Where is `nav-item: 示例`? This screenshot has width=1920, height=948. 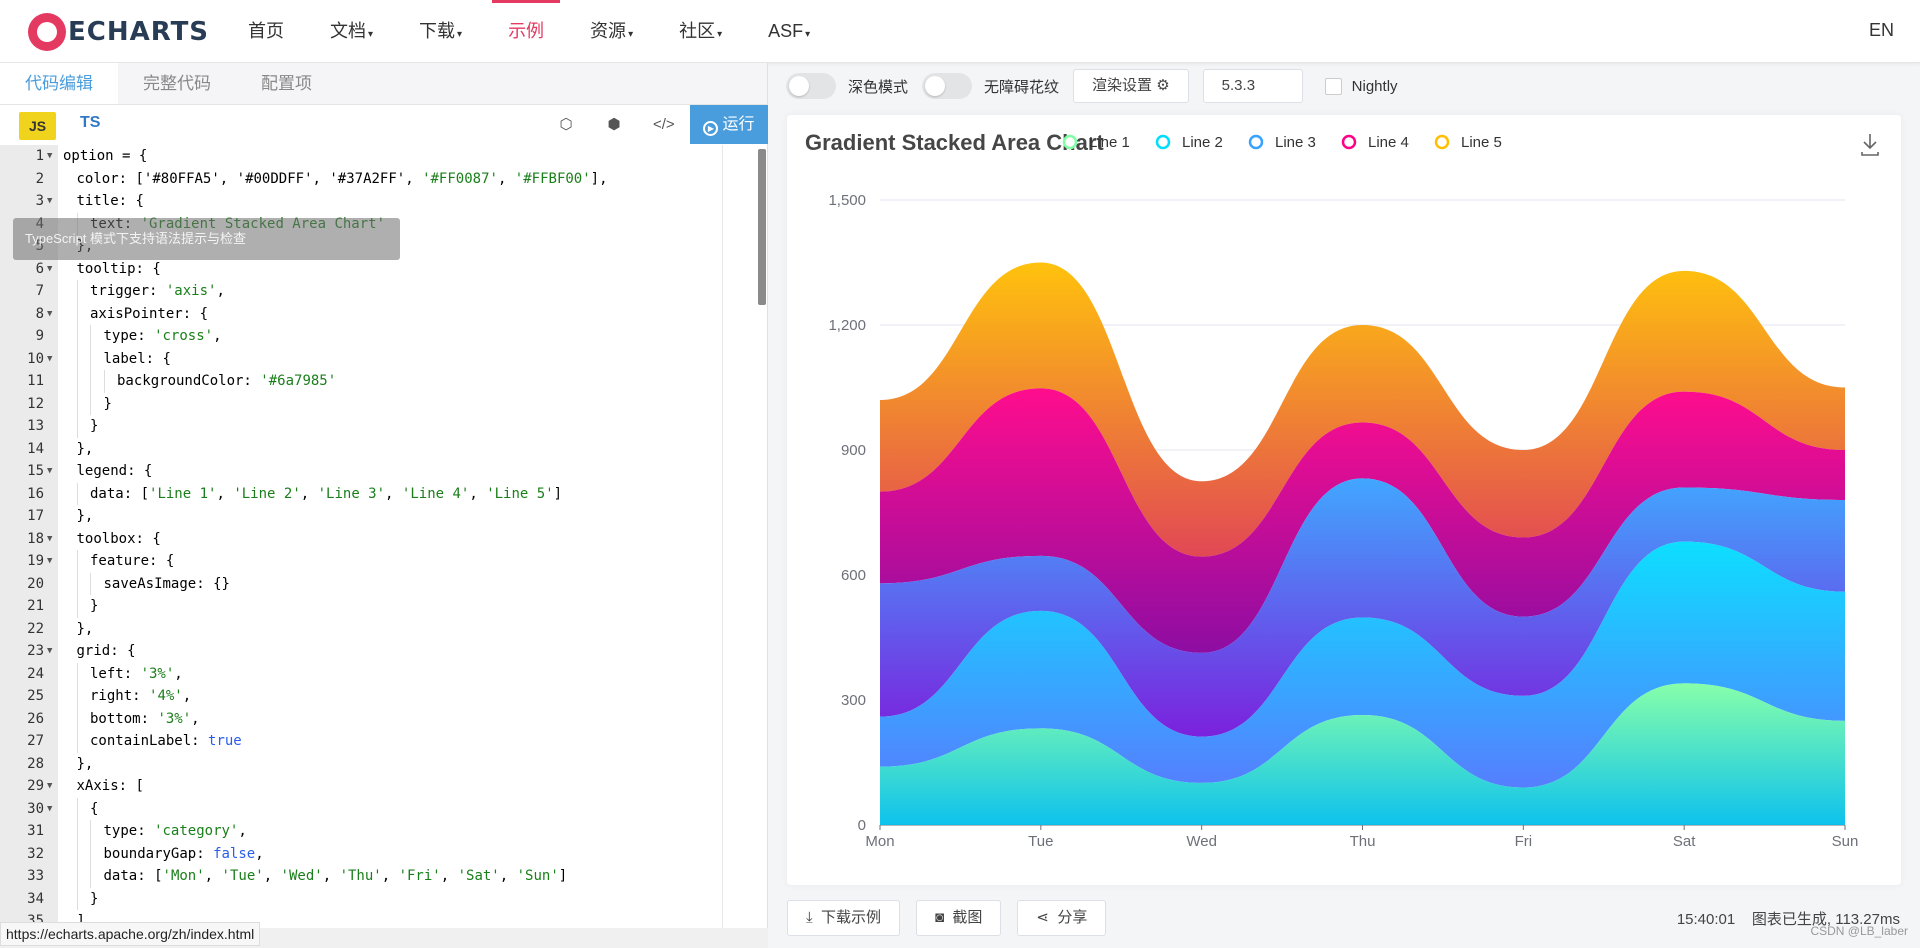
nav-item: 示例 is located at coordinates (526, 31).